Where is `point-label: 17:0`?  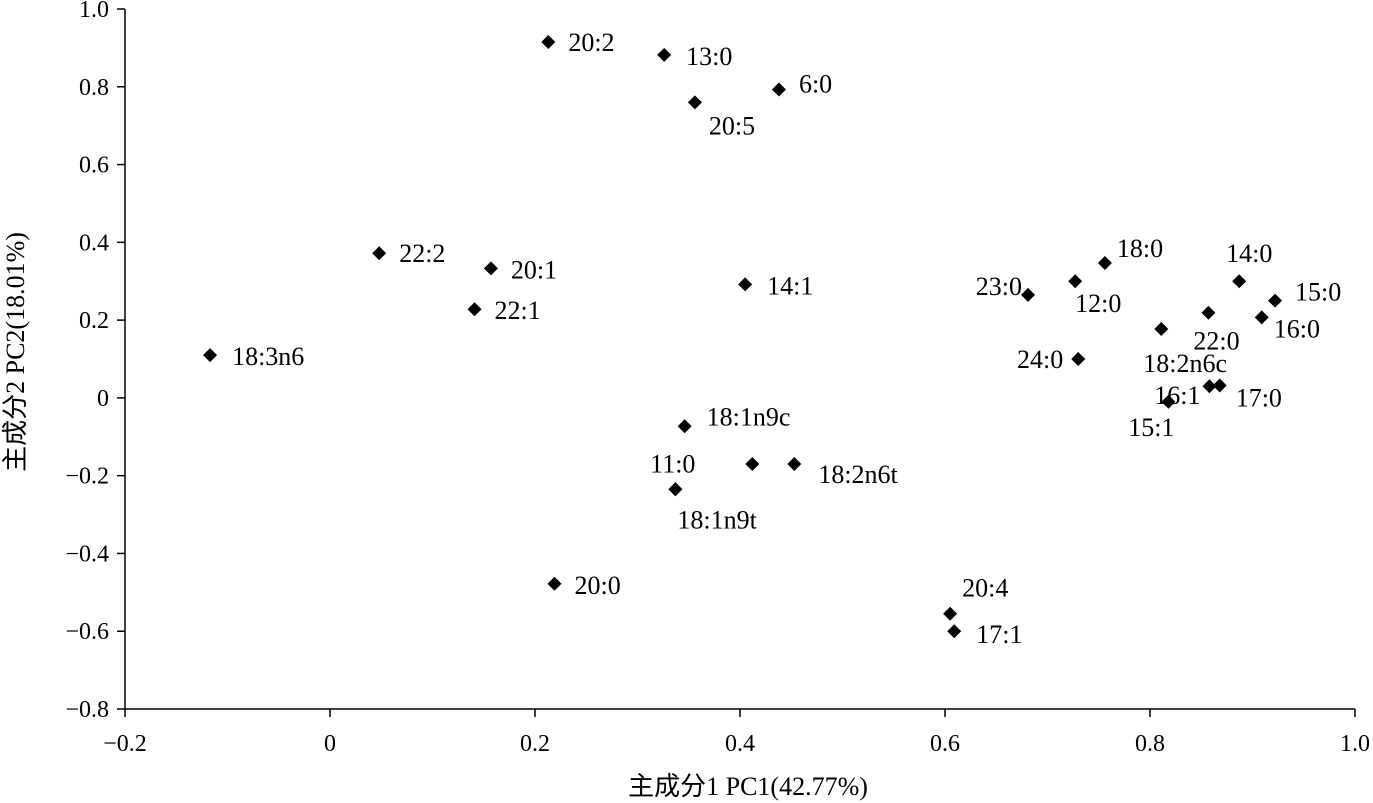 point-label: 17:0 is located at coordinates (1259, 397).